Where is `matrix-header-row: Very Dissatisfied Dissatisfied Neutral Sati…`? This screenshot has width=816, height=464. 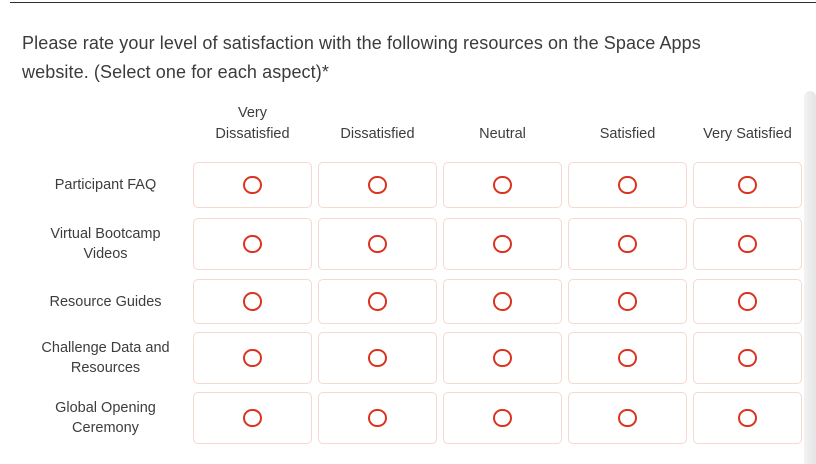 matrix-header-row: Very Dissatisfied Dissatisfied Neutral Sati… is located at coordinates (411, 122).